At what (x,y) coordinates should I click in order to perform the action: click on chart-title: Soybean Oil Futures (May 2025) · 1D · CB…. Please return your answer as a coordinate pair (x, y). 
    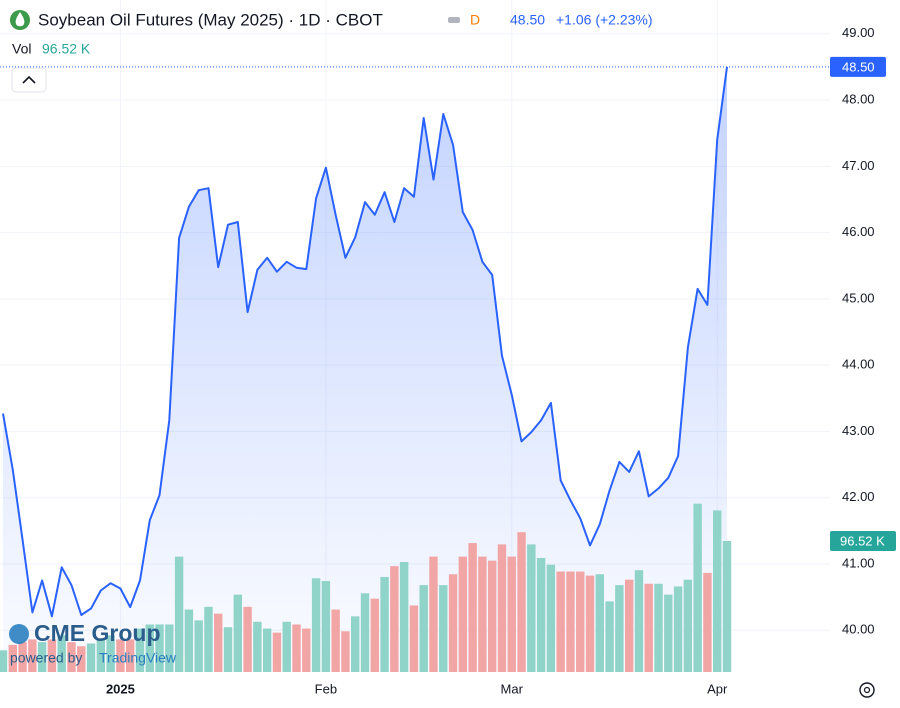
    Looking at the image, I should click on (210, 19).